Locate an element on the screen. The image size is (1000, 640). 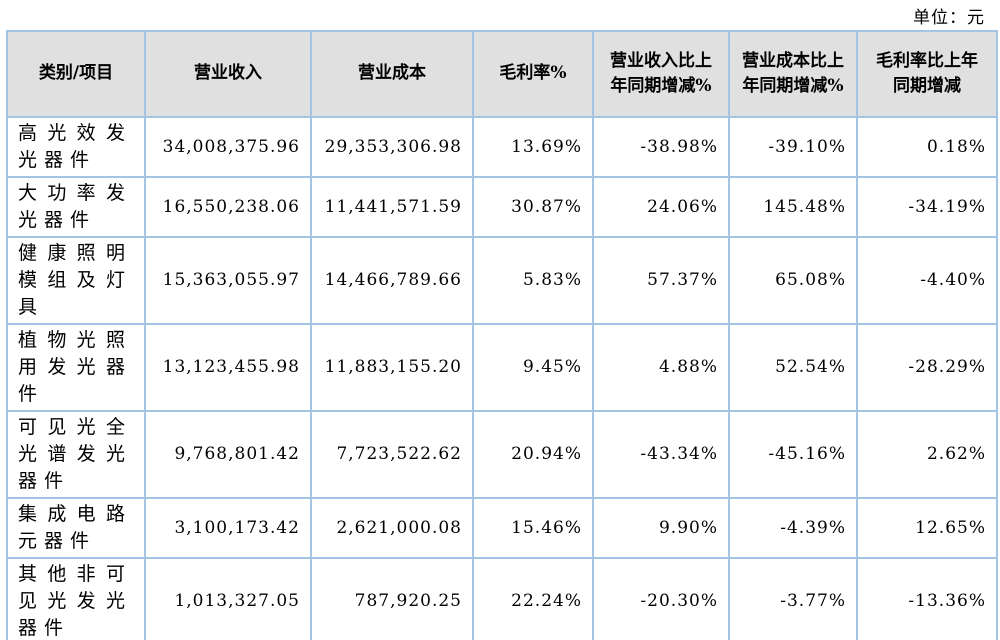
gross-margin-cell: 22.24% is located at coordinates (533, 598).